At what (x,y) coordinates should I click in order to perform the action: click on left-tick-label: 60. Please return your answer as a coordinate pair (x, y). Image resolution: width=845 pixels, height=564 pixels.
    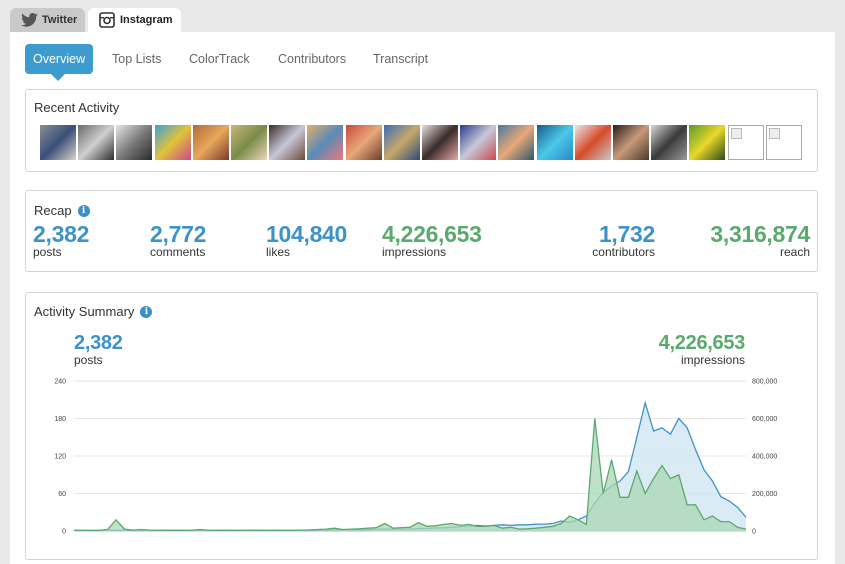
    Looking at the image, I should click on (62, 494).